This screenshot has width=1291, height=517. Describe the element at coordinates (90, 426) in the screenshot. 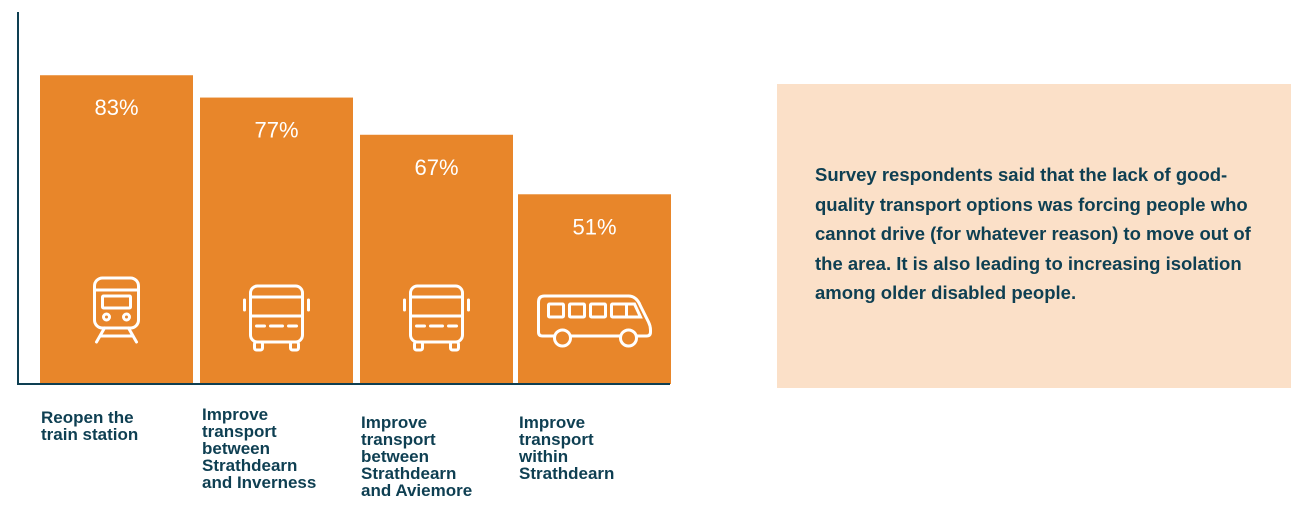

I see `category-label-reopen-train-station: Reopen the train station` at that location.